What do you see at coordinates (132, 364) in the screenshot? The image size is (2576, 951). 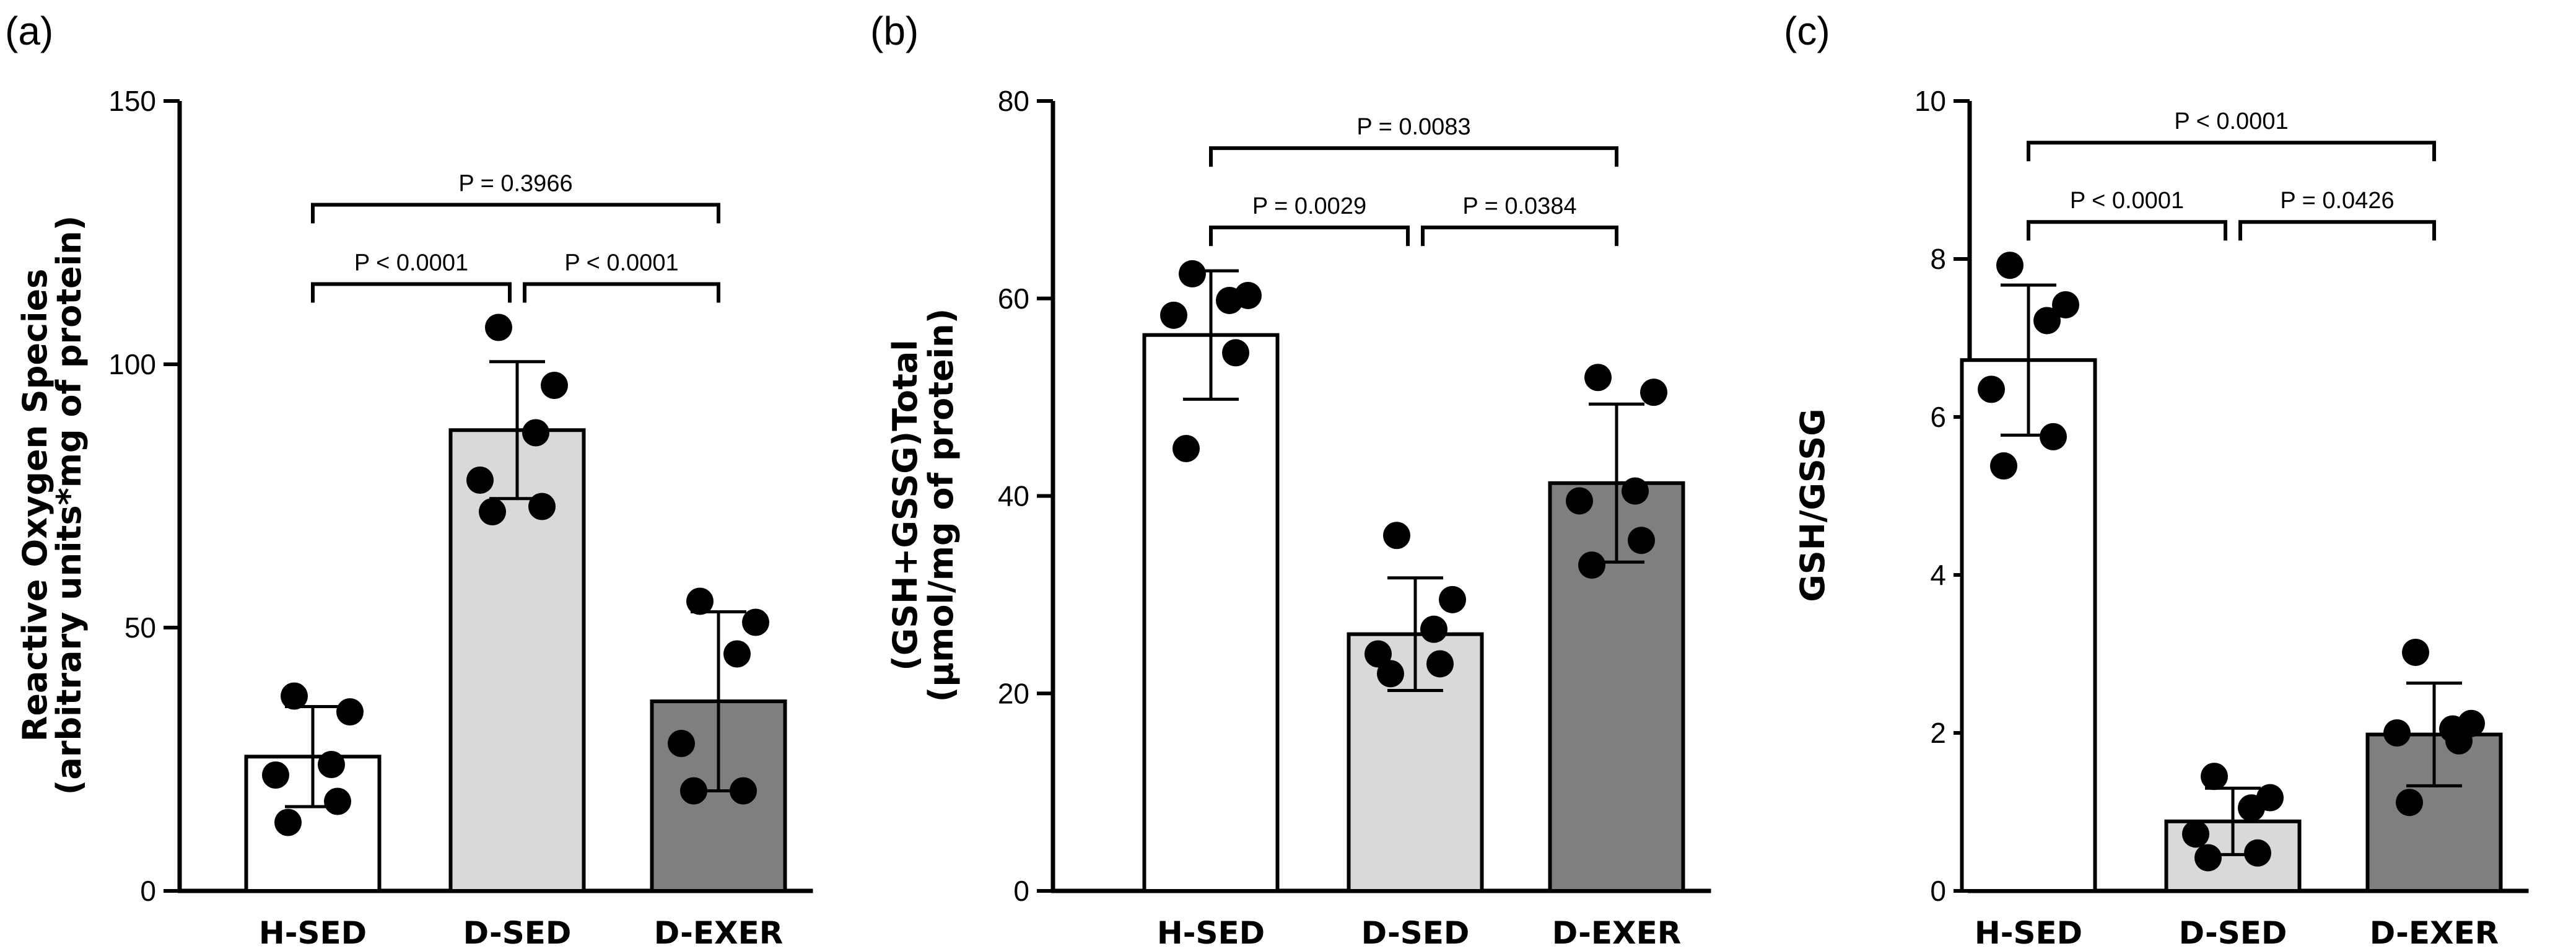 I see `y-tick-label: 100` at bounding box center [132, 364].